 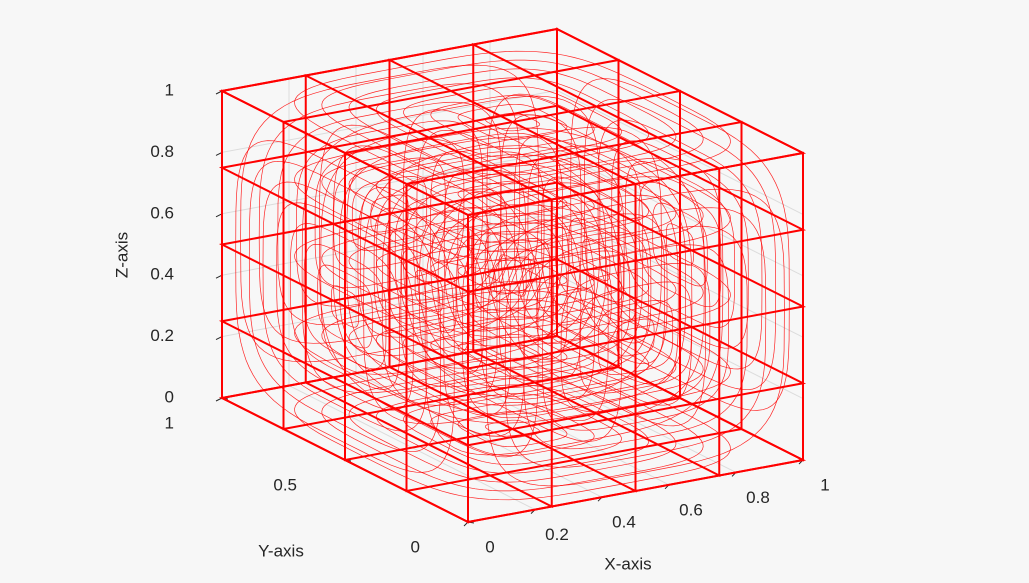 I want to click on z-tick-label: 0.4, so click(x=162, y=274).